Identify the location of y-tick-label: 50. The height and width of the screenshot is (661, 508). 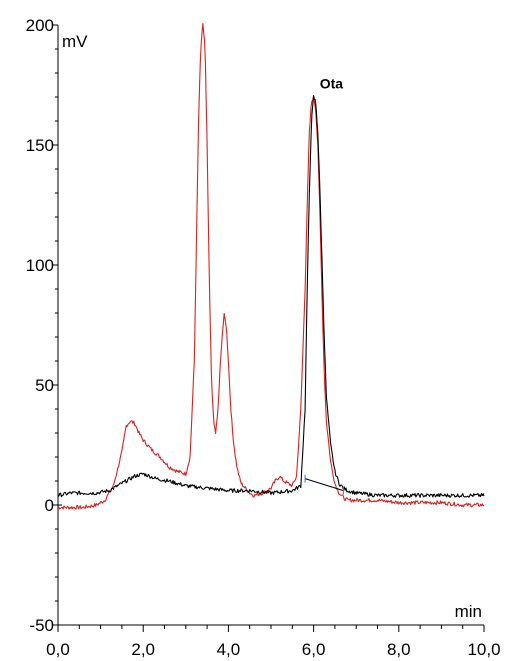
(44, 385).